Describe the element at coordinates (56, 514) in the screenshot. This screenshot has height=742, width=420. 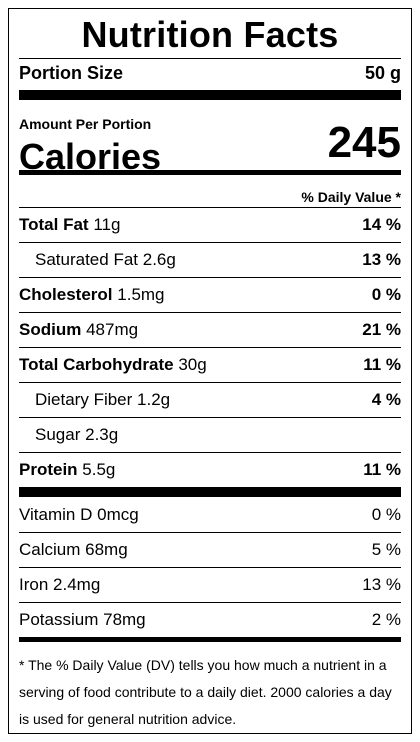
I see `vitamin-name: Vitamin D` at that location.